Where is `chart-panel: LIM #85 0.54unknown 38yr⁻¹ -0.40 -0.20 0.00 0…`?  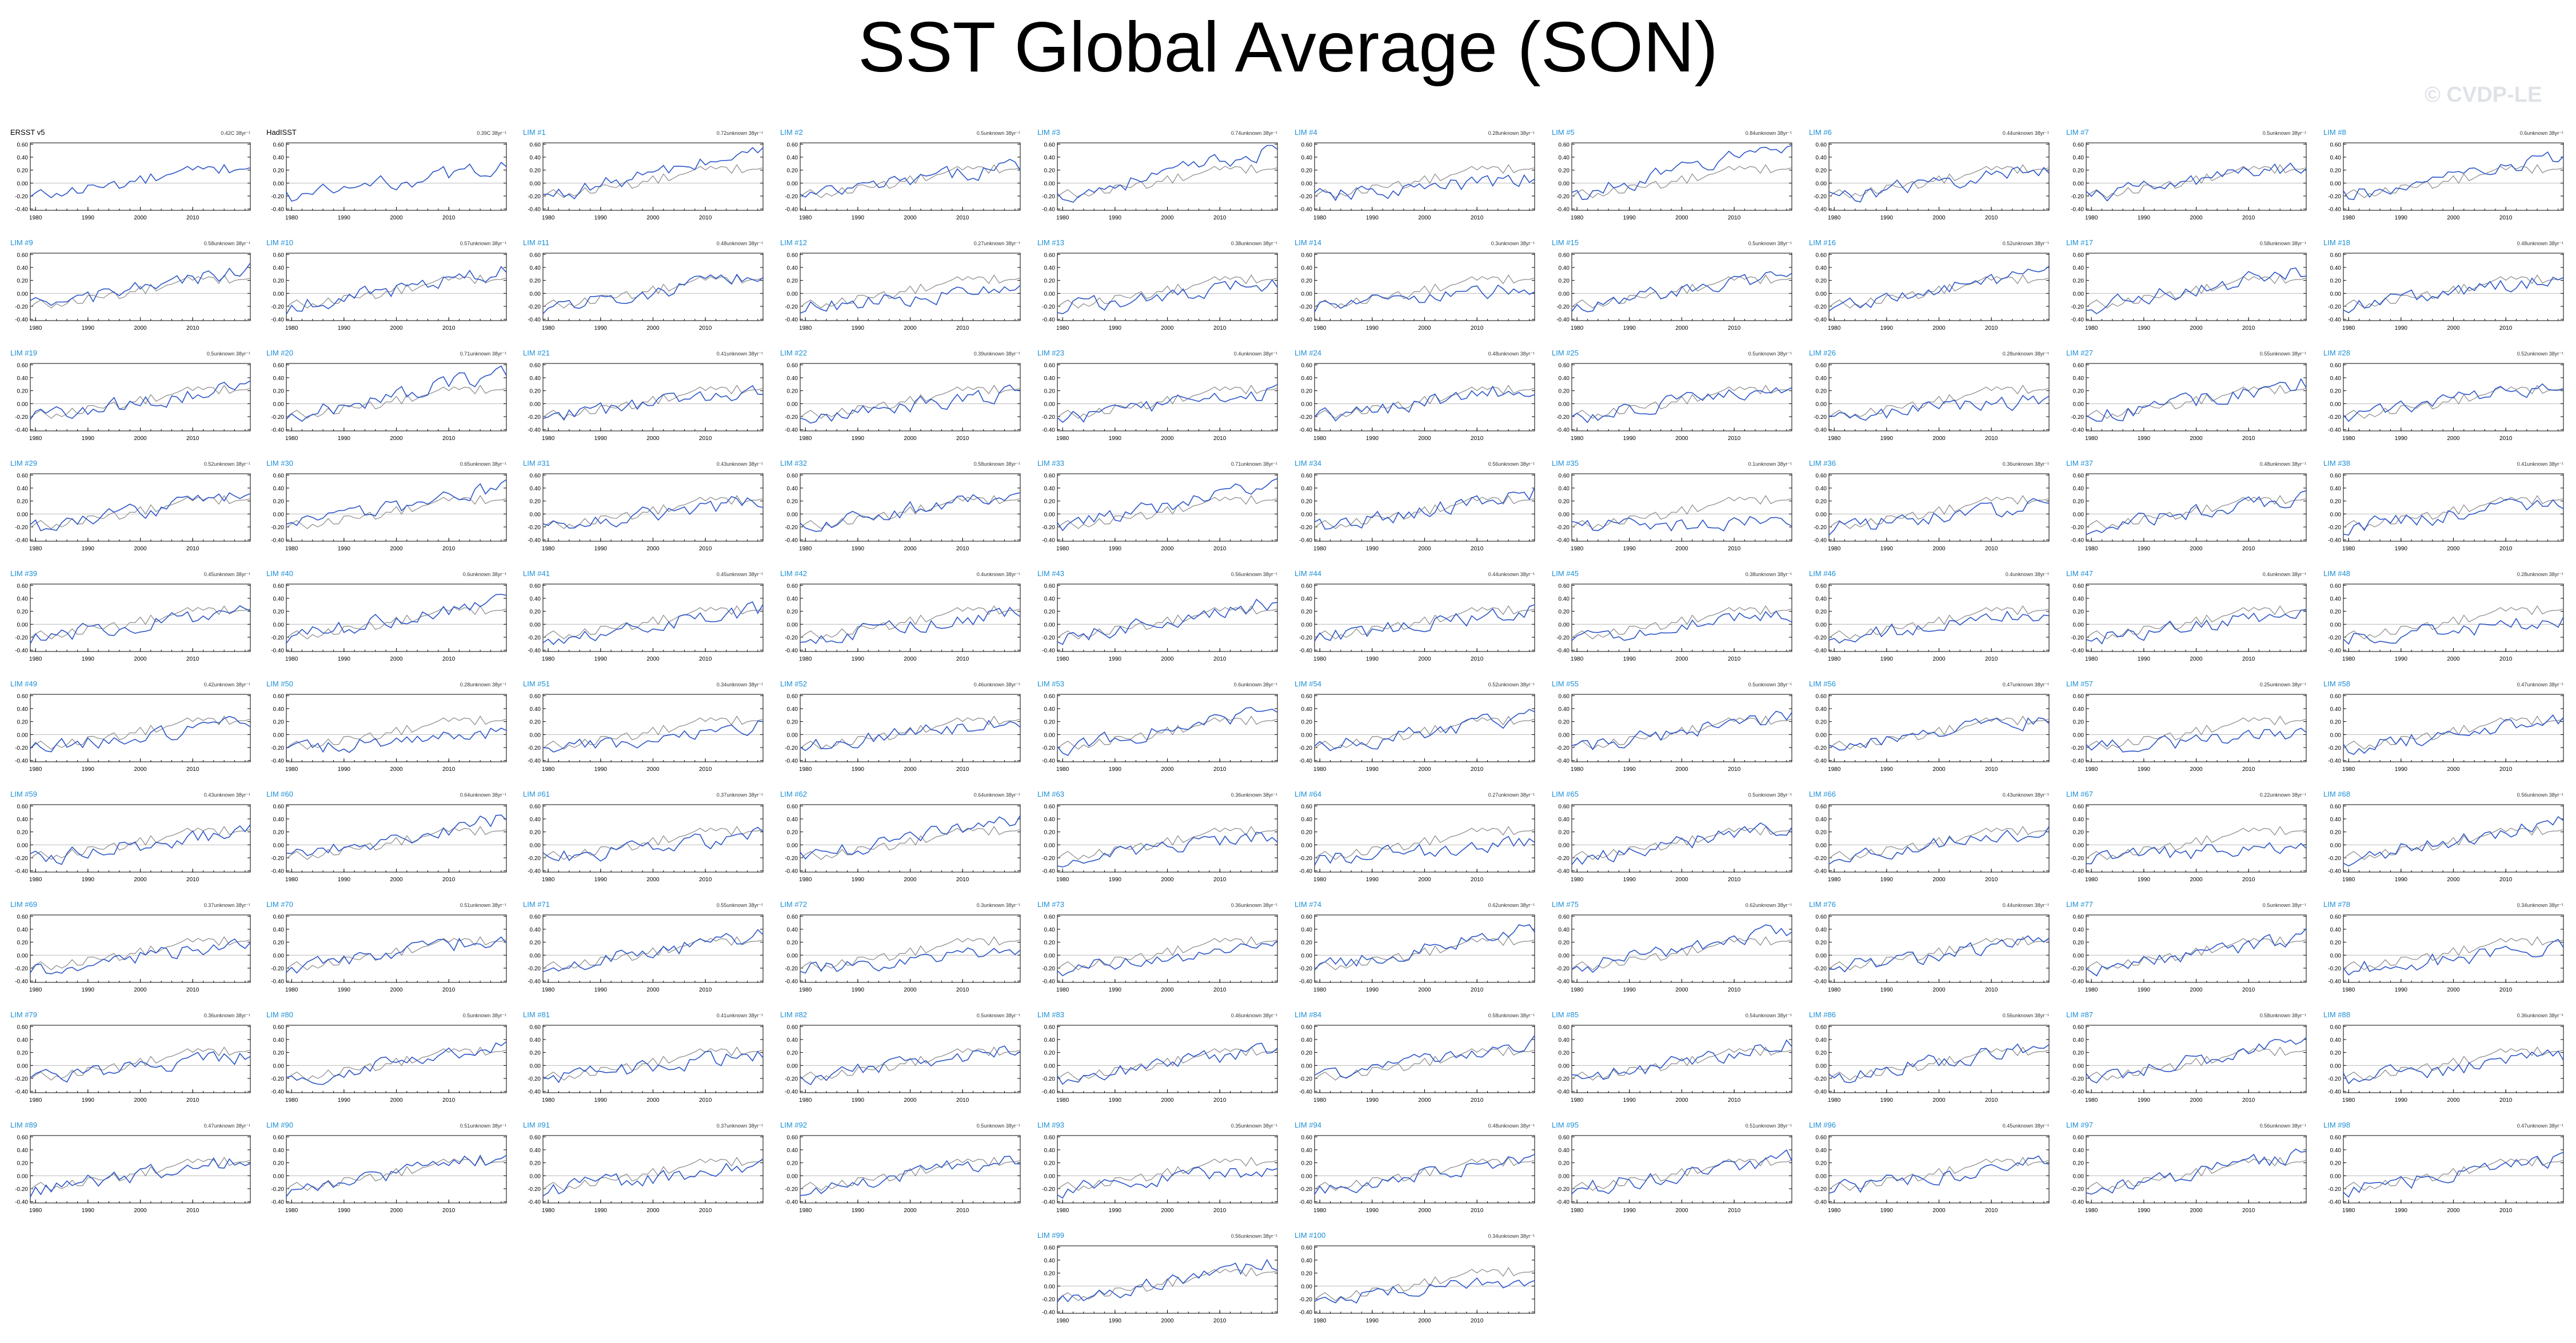
chart-panel: LIM #85 0.54unknown 38yr⁻¹ -0.40 -0.20 0.00 0… is located at coordinates (1674, 1062).